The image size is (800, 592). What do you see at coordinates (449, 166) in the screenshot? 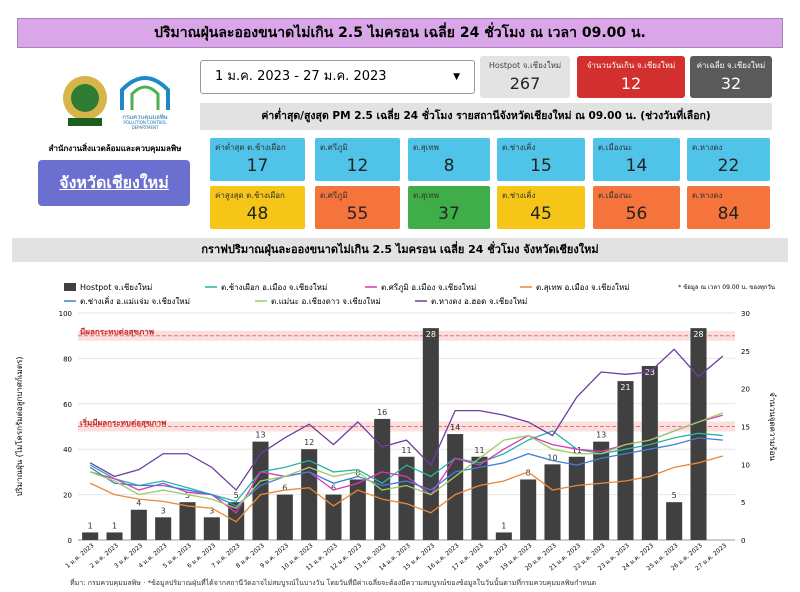
I see `station-value: 8` at bounding box center [449, 166].